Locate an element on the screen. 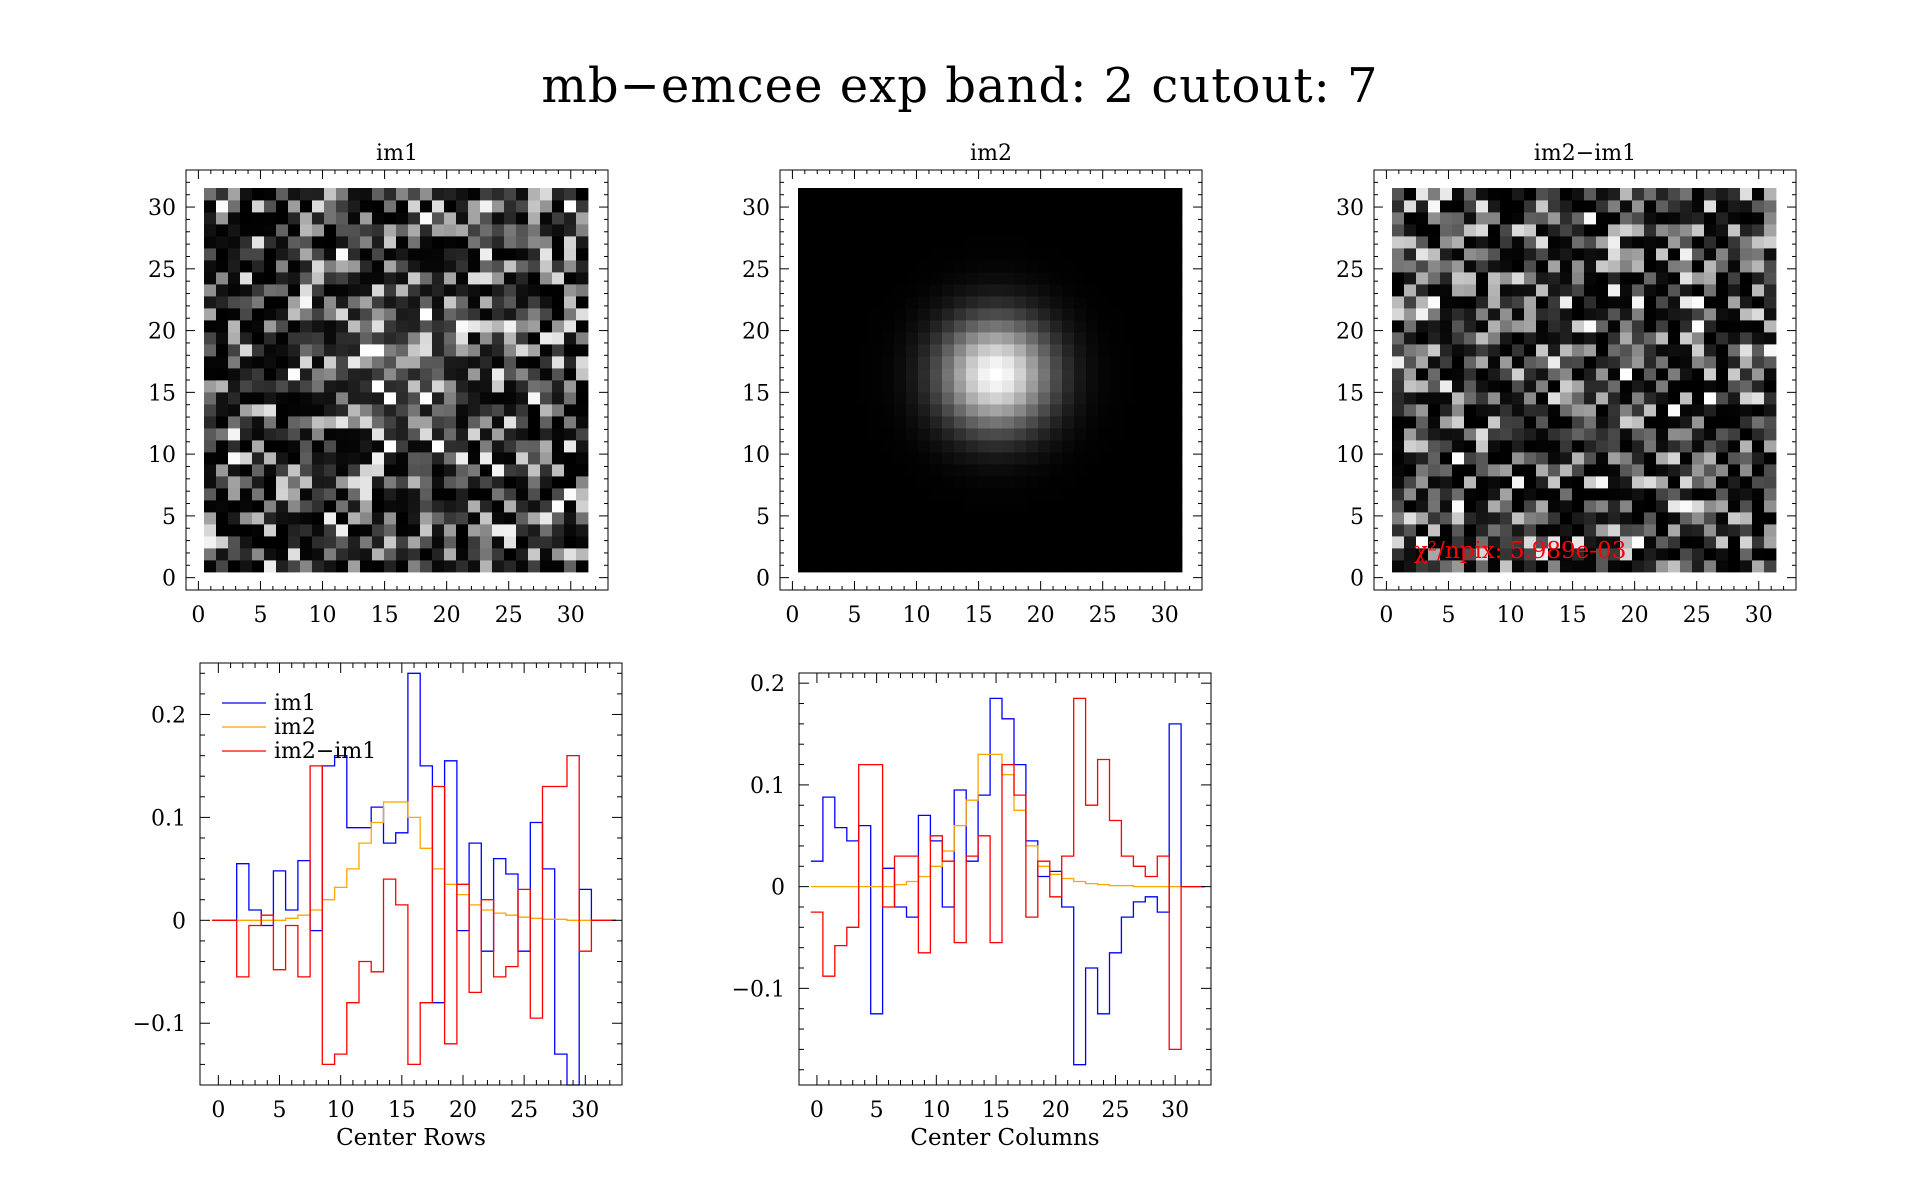 The height and width of the screenshot is (1200, 1920). y-tick-label: 0.2 is located at coordinates (168, 715).